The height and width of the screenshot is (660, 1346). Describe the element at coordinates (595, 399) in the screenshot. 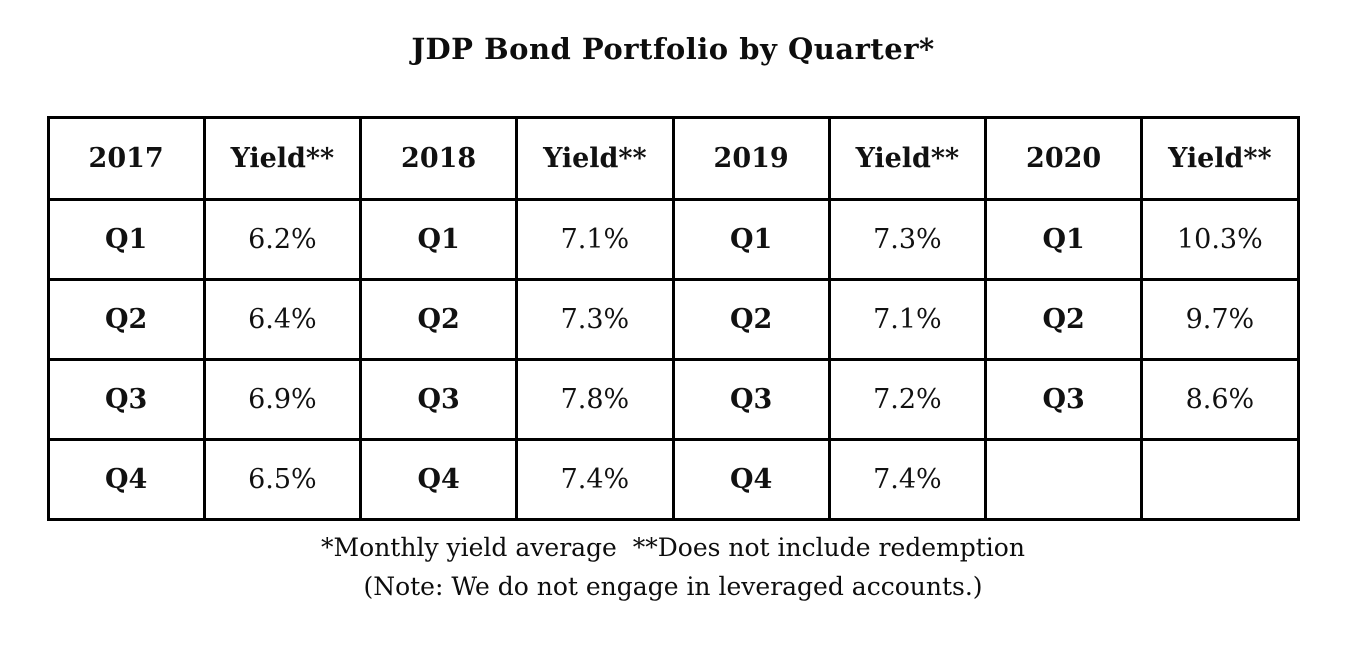

I see `yield-cell: 7.8%` at that location.